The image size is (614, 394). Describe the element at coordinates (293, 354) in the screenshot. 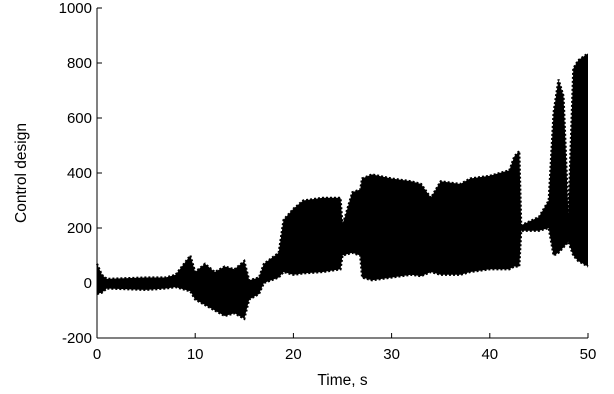

I see `x-tick-label: 20` at that location.